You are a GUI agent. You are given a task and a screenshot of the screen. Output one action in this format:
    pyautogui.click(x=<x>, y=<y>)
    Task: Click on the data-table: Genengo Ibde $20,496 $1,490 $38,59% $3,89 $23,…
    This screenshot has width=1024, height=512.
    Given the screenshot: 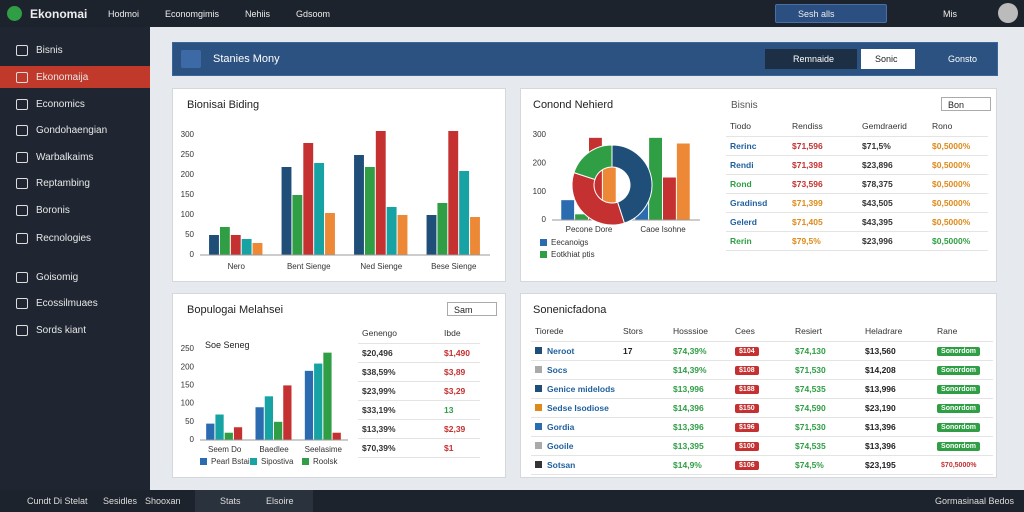 What is the action you would take?
    pyautogui.click(x=419, y=391)
    